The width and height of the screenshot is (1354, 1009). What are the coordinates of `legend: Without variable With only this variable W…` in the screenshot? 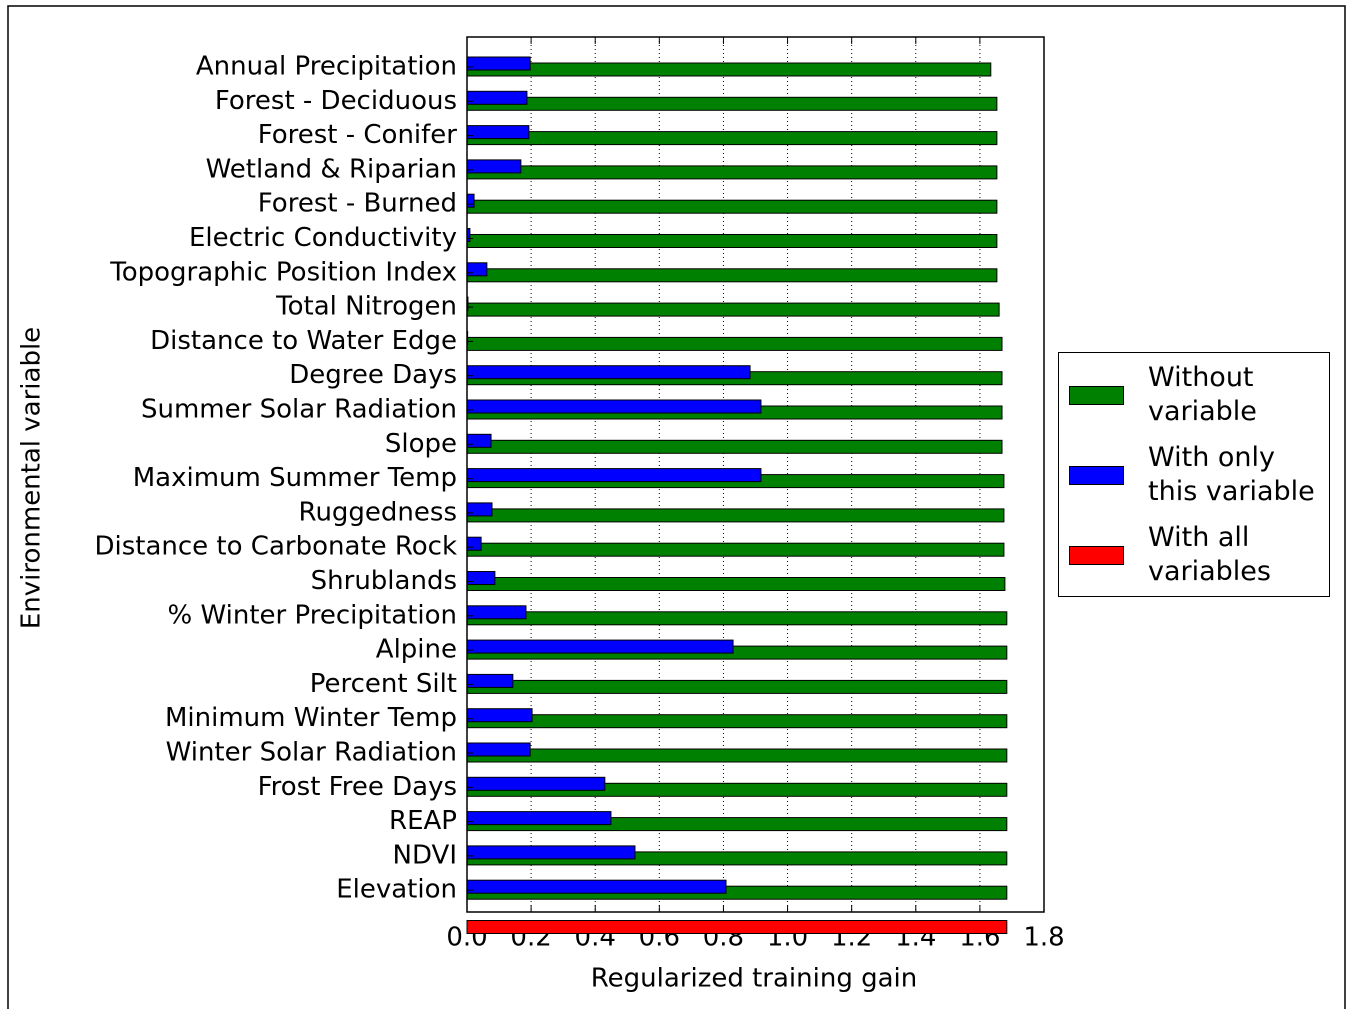 It's located at (1194, 474).